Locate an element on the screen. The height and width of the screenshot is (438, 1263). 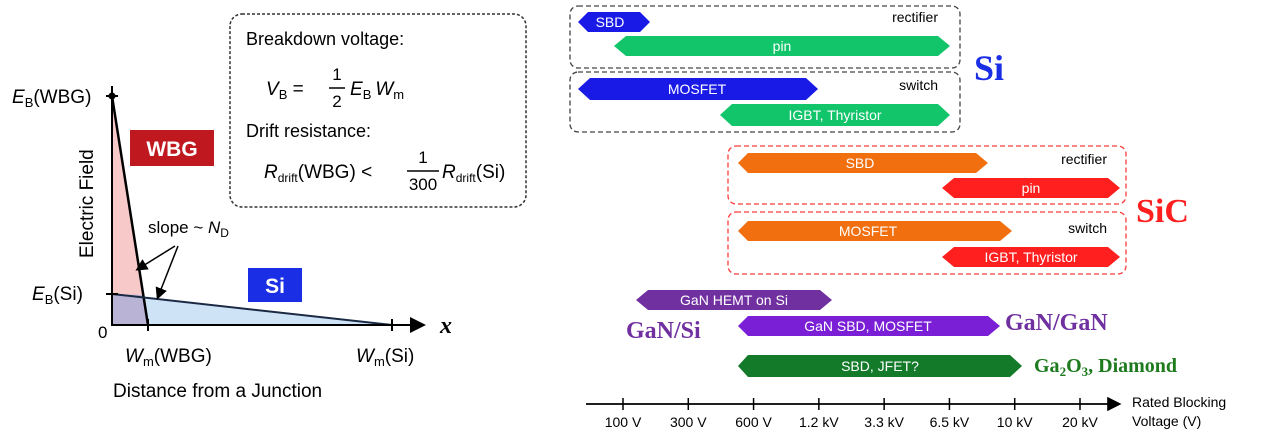
svg-text: GaN HEMT on Si is located at coordinates (734, 300).